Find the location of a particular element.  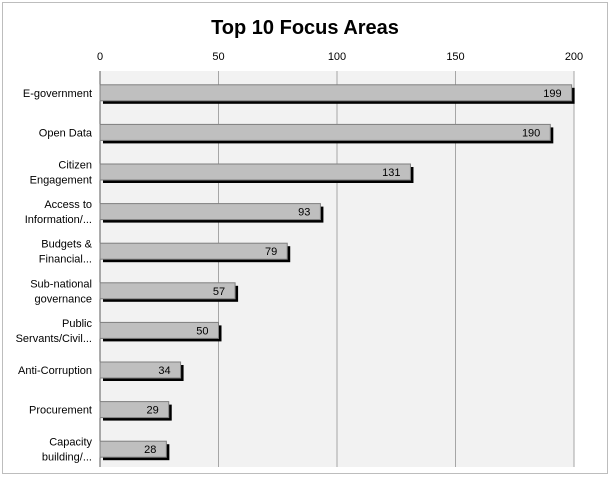

value-label: 28 is located at coordinates (150, 450).